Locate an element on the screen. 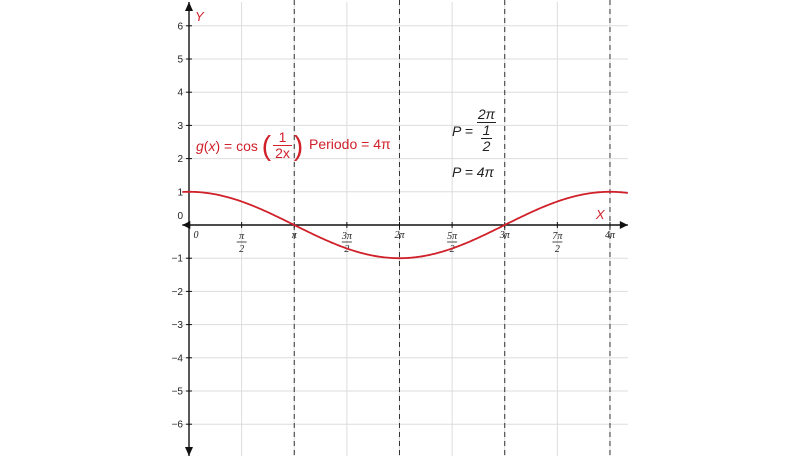 The image size is (800, 458). x-axis-label: X is located at coordinates (600, 214).